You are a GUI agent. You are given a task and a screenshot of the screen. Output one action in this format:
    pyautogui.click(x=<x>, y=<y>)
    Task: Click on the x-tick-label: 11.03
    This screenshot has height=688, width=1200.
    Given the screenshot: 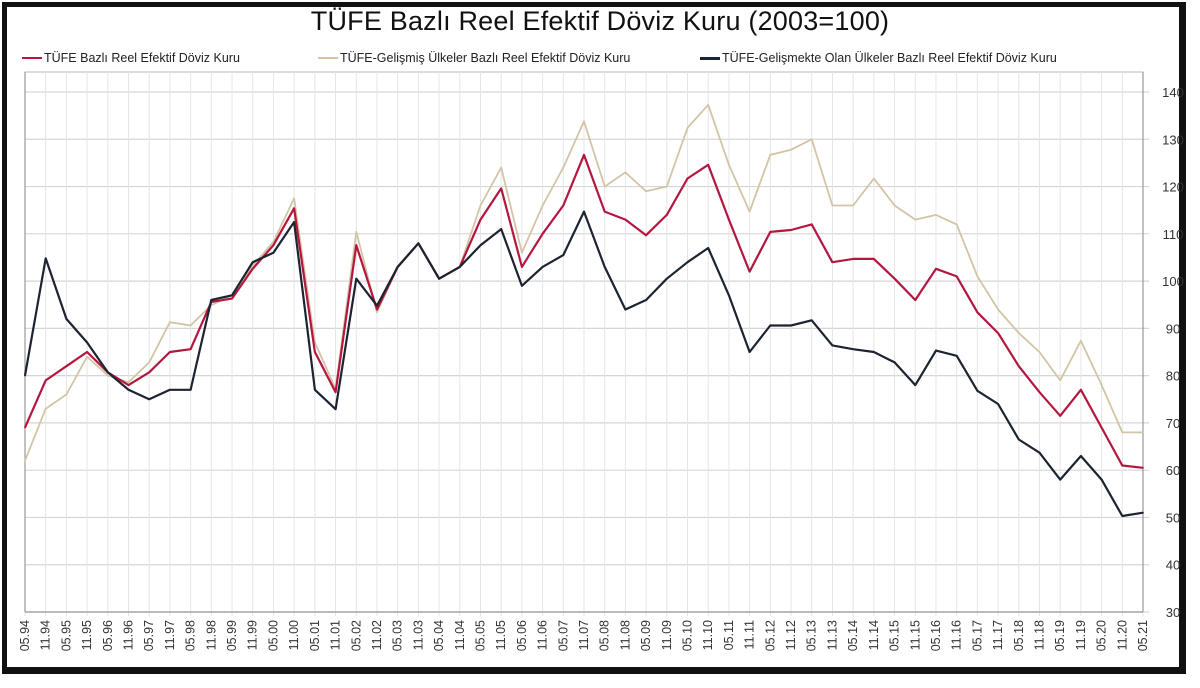 What is the action you would take?
    pyautogui.click(x=418, y=635)
    